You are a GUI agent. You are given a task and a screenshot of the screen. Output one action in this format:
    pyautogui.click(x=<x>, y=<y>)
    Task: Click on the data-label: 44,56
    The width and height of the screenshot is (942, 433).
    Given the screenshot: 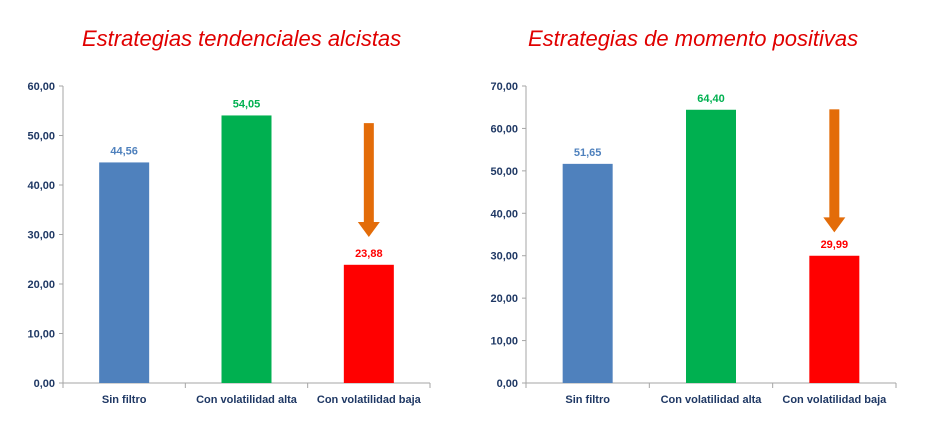 What is the action you would take?
    pyautogui.click(x=124, y=151)
    